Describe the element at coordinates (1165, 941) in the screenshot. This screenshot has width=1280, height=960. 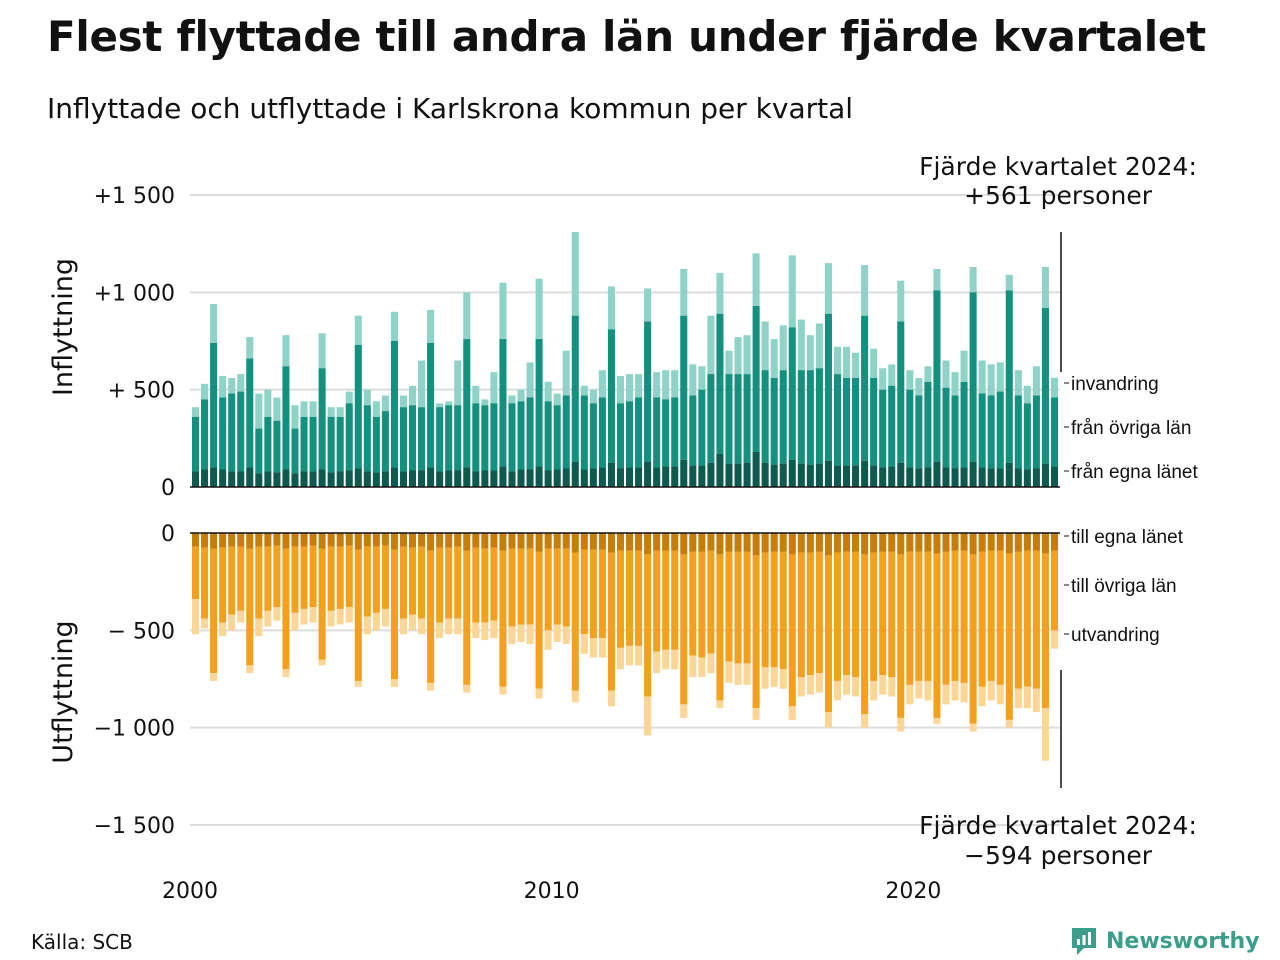
I see `brand-logo: Newsworthy` at that location.